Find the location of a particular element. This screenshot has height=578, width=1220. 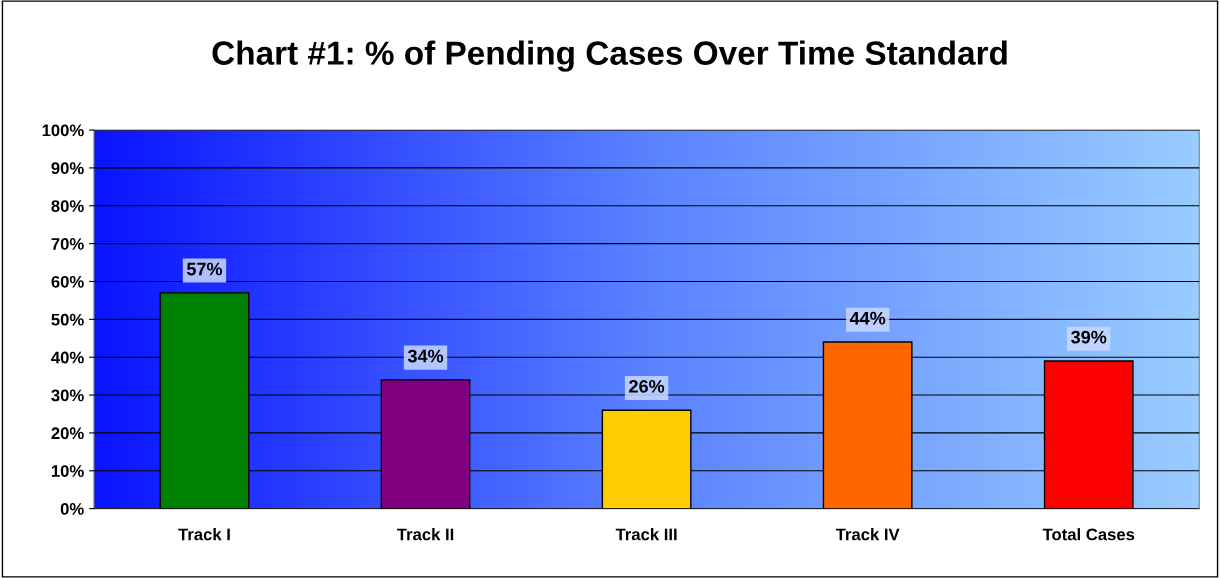

y-tick-label: 0% is located at coordinates (72, 509).